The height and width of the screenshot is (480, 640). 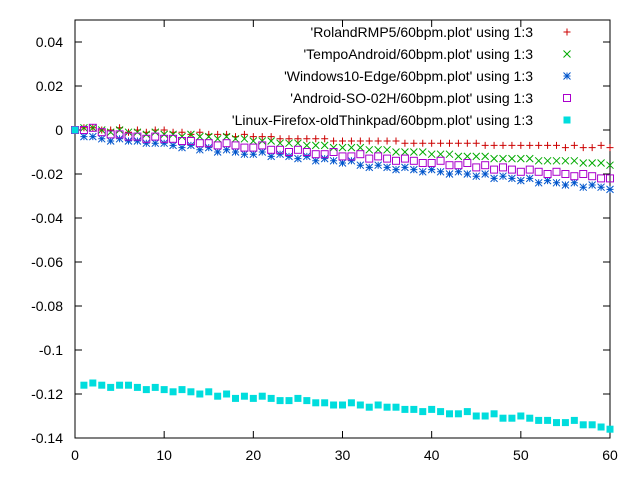 What do you see at coordinates (49, 86) in the screenshot?
I see `y-tick-label: 0.02` at bounding box center [49, 86].